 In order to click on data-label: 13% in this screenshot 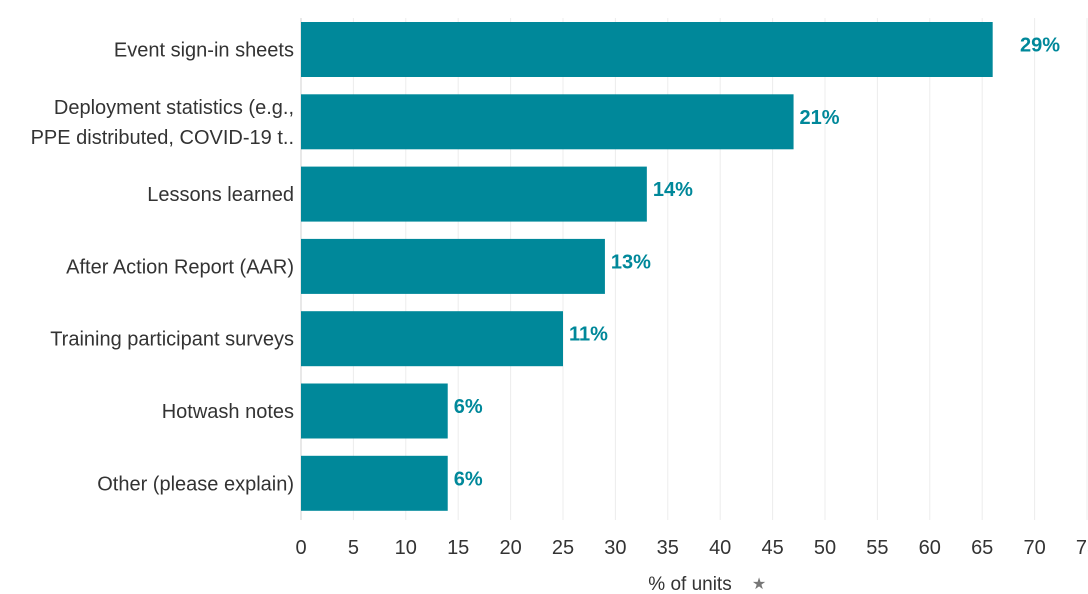, I will do `click(631, 262)`.